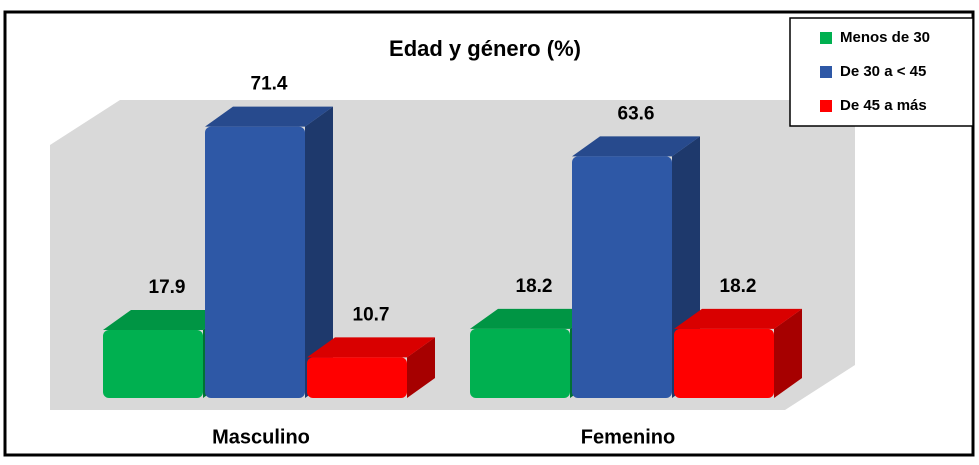 This screenshot has width=979, height=465. I want to click on value-label: 10.7, so click(371, 314).